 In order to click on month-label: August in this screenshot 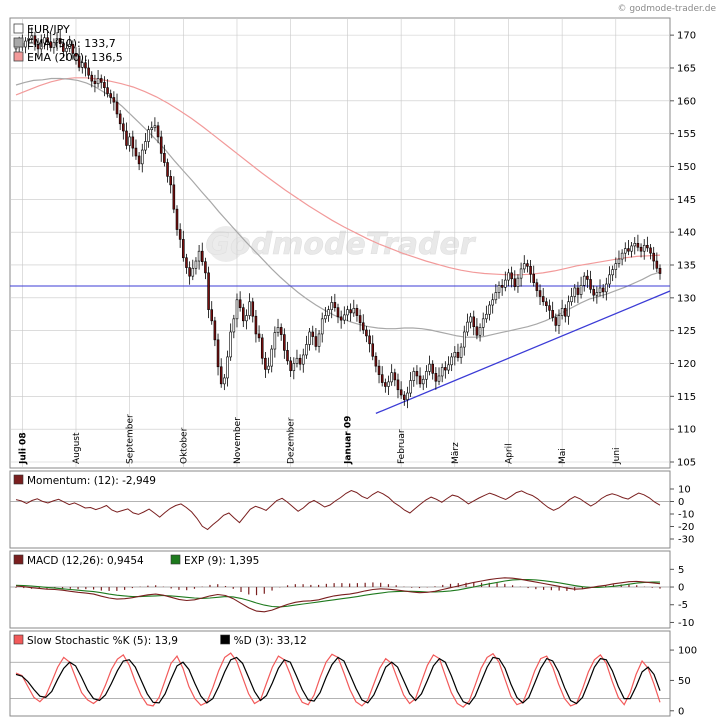, I will do `click(77, 448)`.